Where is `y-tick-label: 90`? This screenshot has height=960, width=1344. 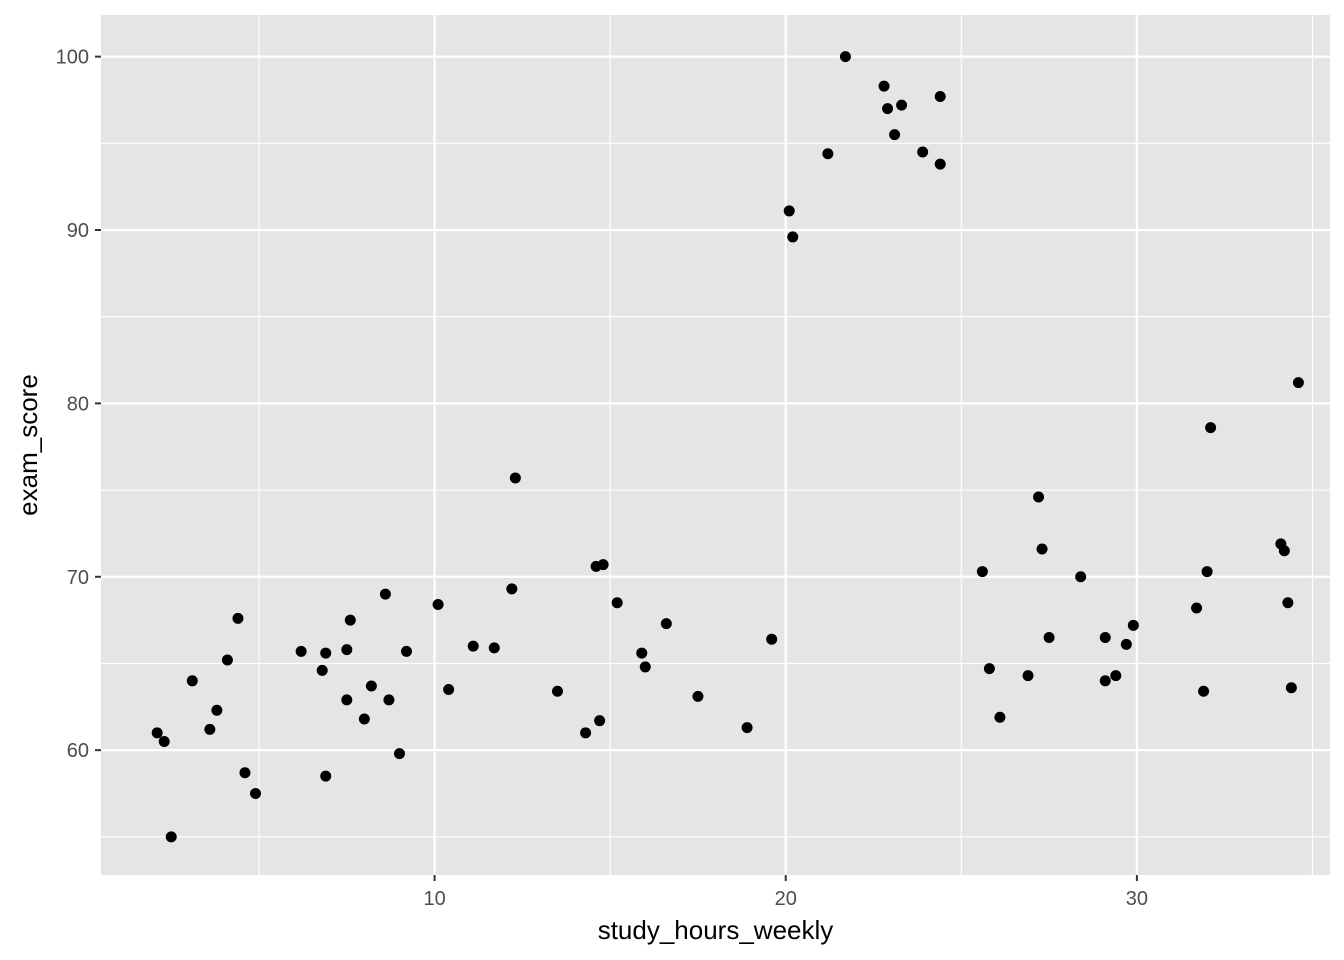
y-tick-label: 90 is located at coordinates (78, 231).